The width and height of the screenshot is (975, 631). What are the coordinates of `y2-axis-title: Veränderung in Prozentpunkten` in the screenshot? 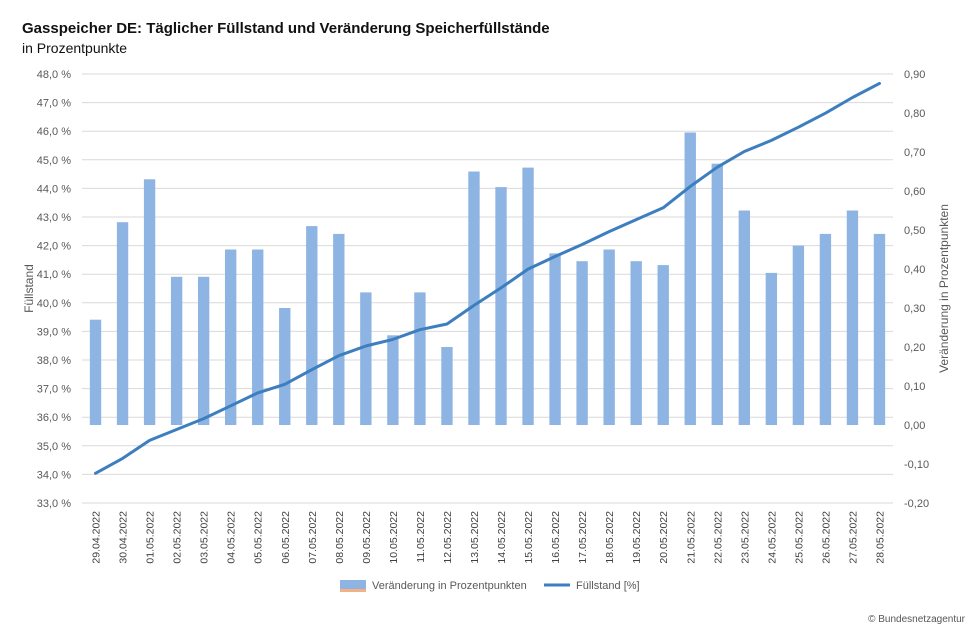 It's located at (944, 288).